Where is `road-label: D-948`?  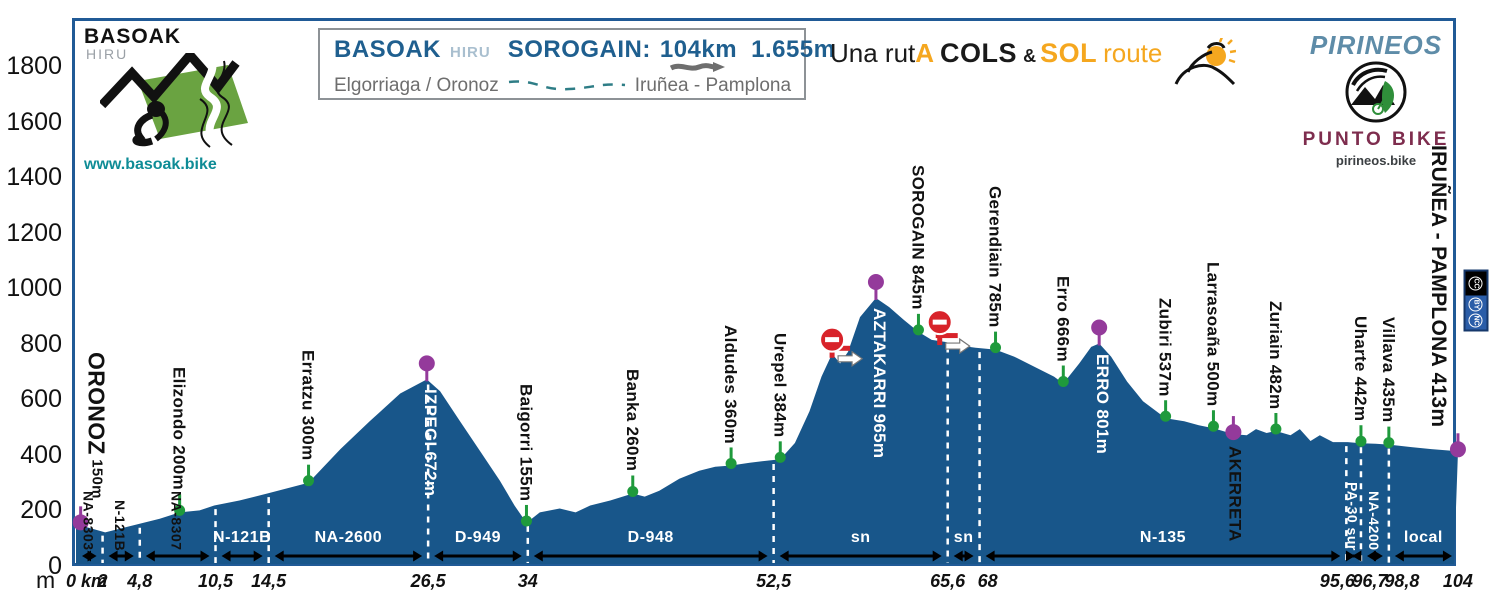
road-label: D-948 is located at coordinates (650, 537).